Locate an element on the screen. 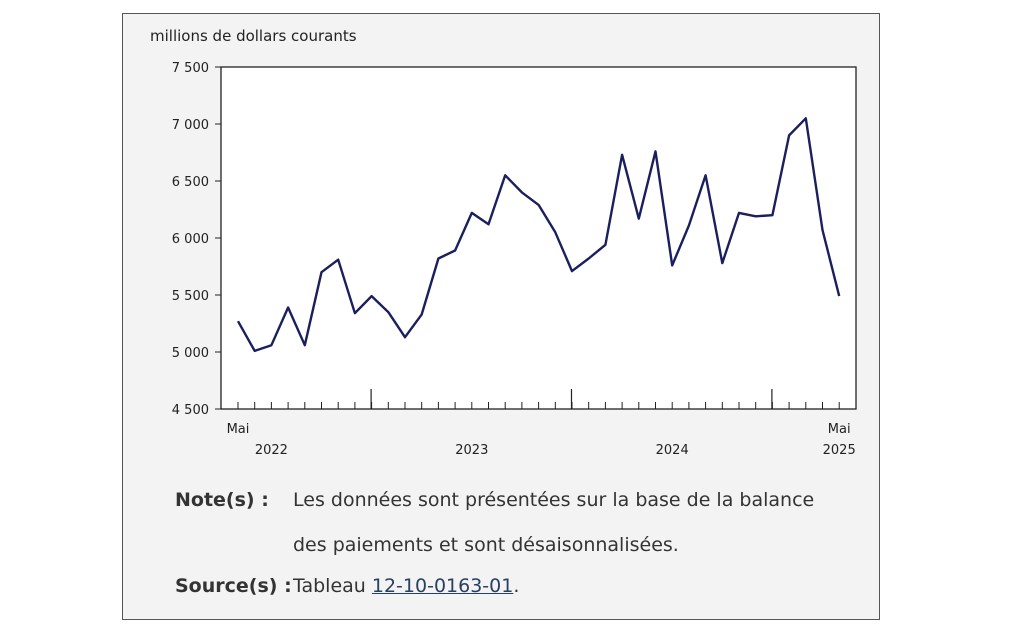 The height and width of the screenshot is (640, 1024). note-line-2: des paiements et sont désaisonnalisées. is located at coordinates (486, 545).